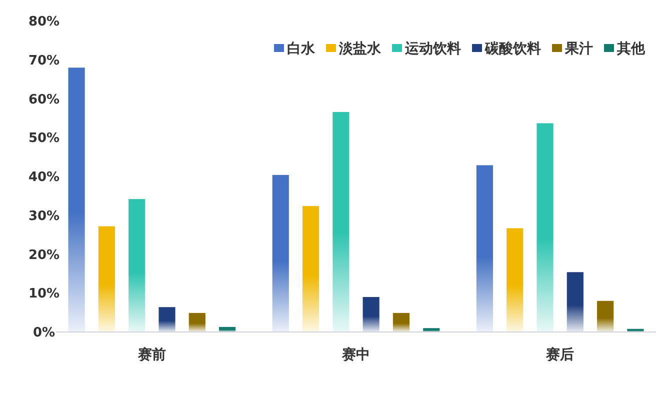 This screenshot has height=397, width=660. I want to click on y-tick-label: 10%, so click(44, 294).